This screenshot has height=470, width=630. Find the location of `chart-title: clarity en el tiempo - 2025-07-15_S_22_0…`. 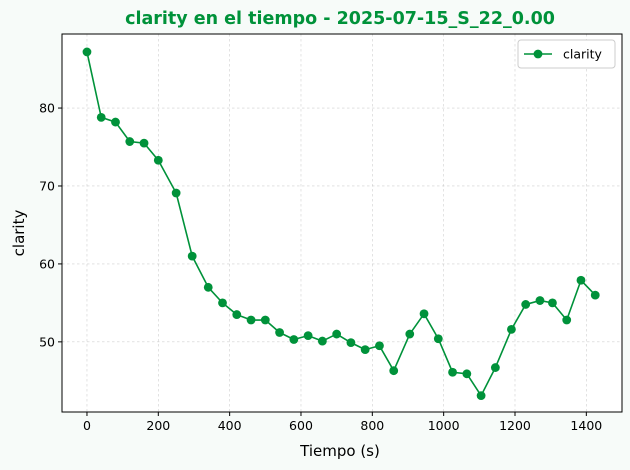

chart-title: clarity en el tiempo - 2025-07-15_S_22_0… is located at coordinates (340, 19).